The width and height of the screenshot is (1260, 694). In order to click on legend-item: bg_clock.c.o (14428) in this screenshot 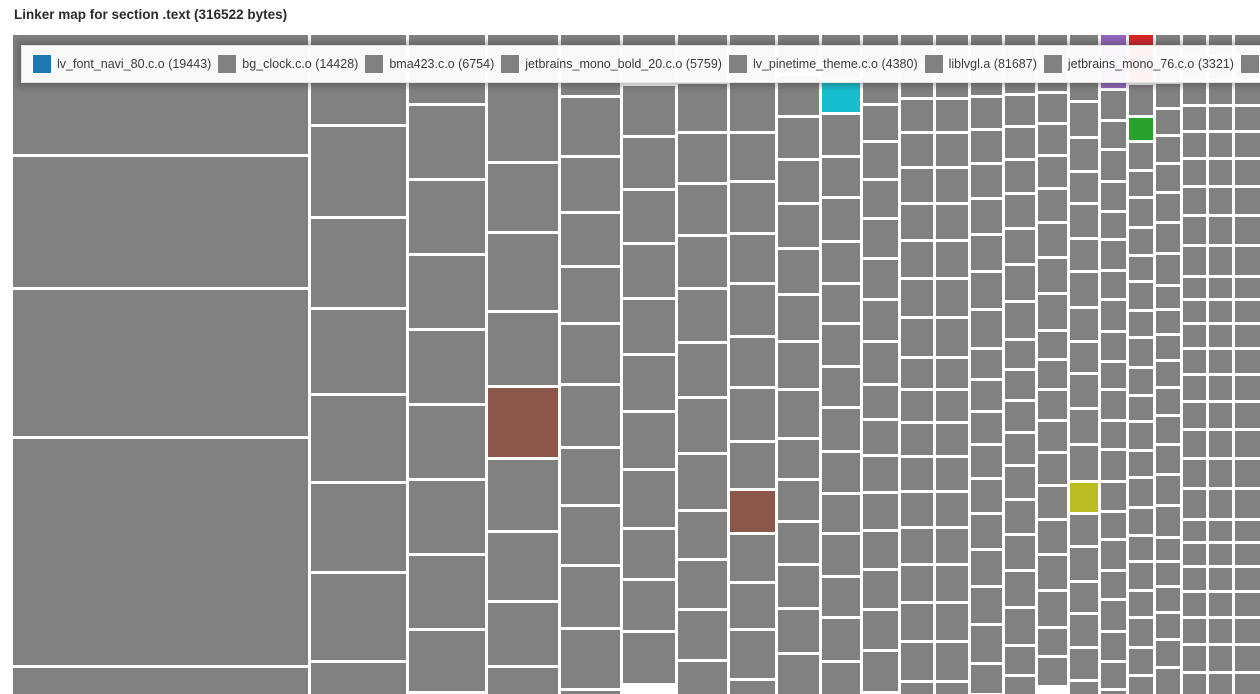, I will do `click(288, 64)`.